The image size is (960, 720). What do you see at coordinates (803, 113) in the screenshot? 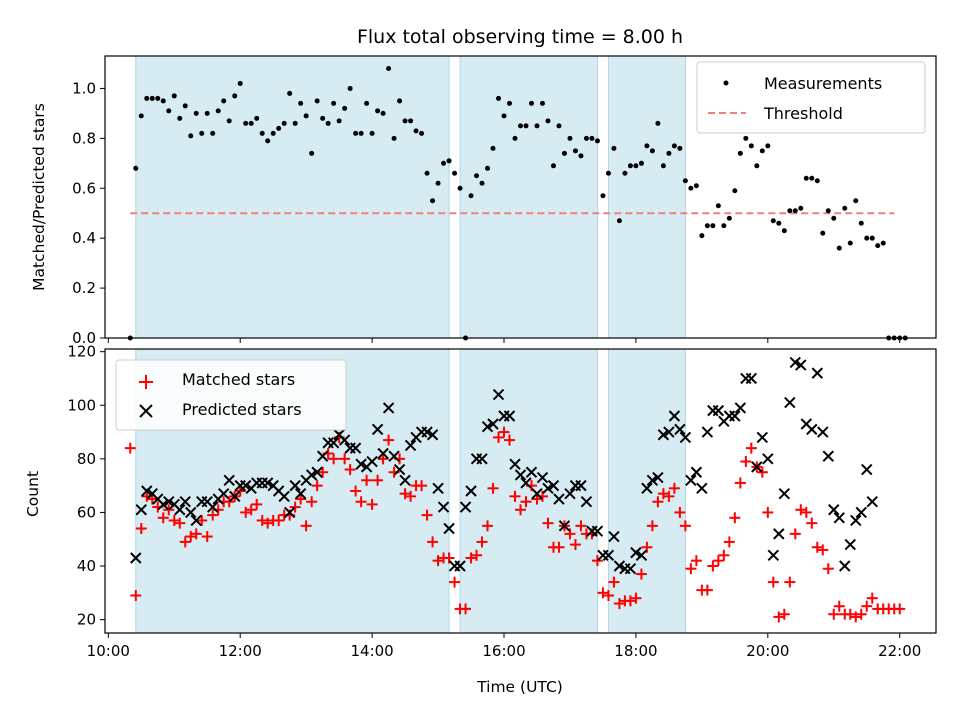
I see `legend-threshold-label: Threshold` at bounding box center [803, 113].